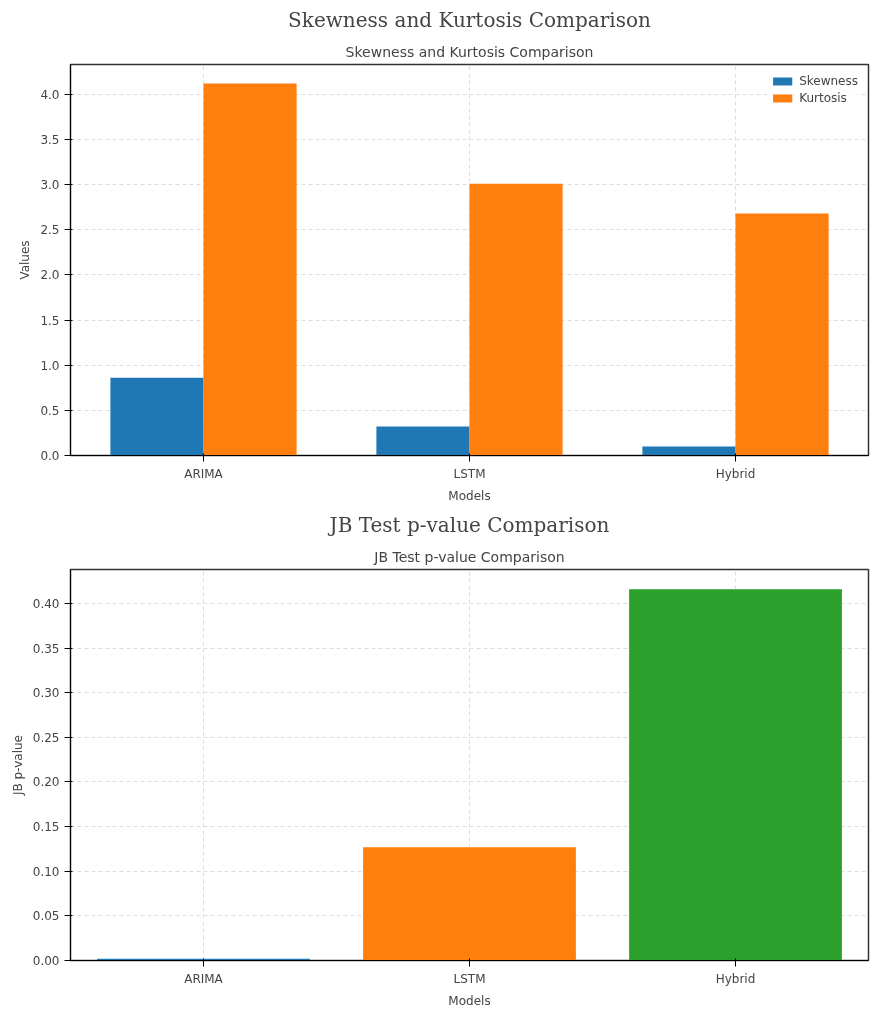 This screenshot has width=888, height=1030. I want to click on legend-label: Kurtosis, so click(823, 98).